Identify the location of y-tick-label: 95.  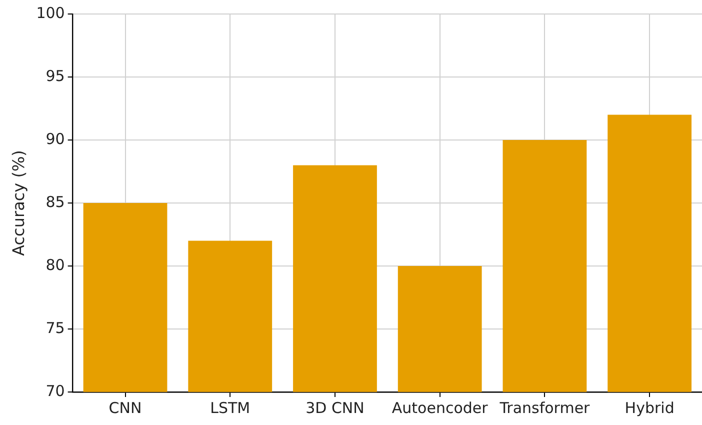
(55, 75).